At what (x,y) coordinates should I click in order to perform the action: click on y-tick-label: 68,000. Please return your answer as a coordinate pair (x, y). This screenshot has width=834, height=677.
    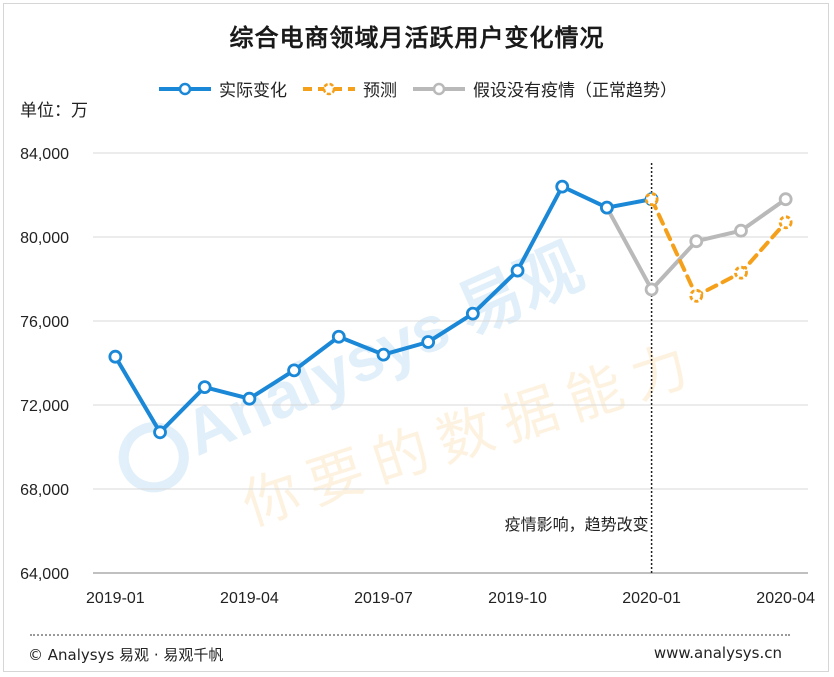
    Looking at the image, I should click on (44, 490).